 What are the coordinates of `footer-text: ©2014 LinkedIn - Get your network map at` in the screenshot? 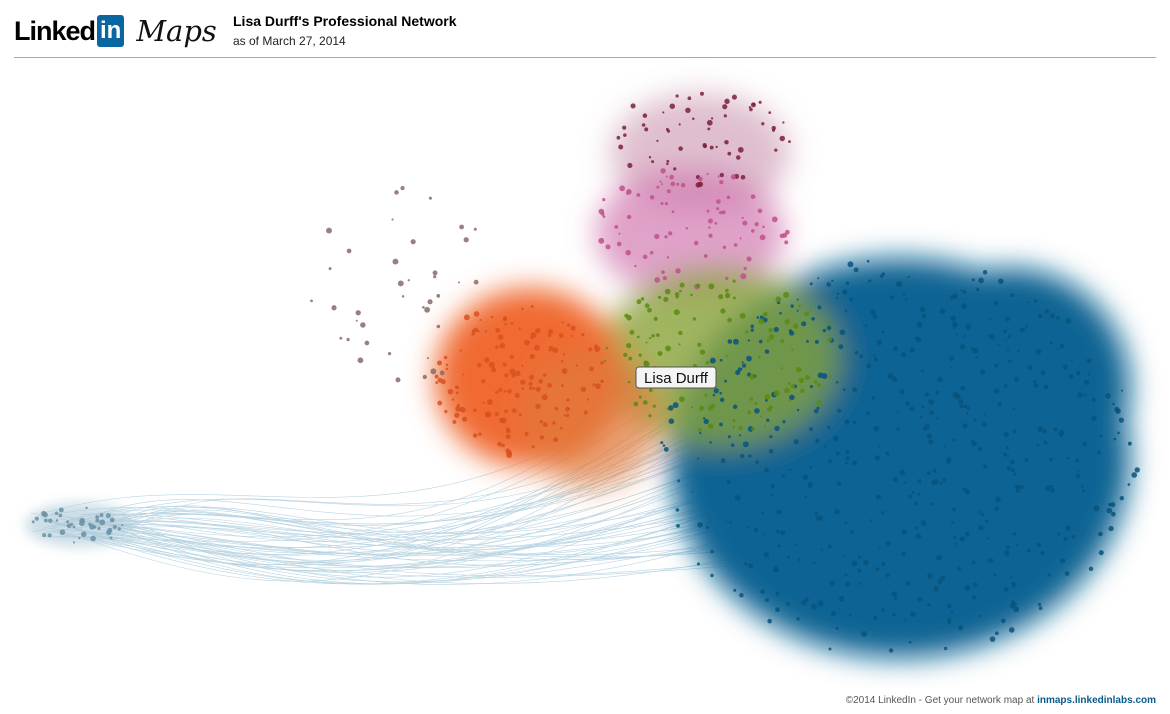 It's located at (940, 700).